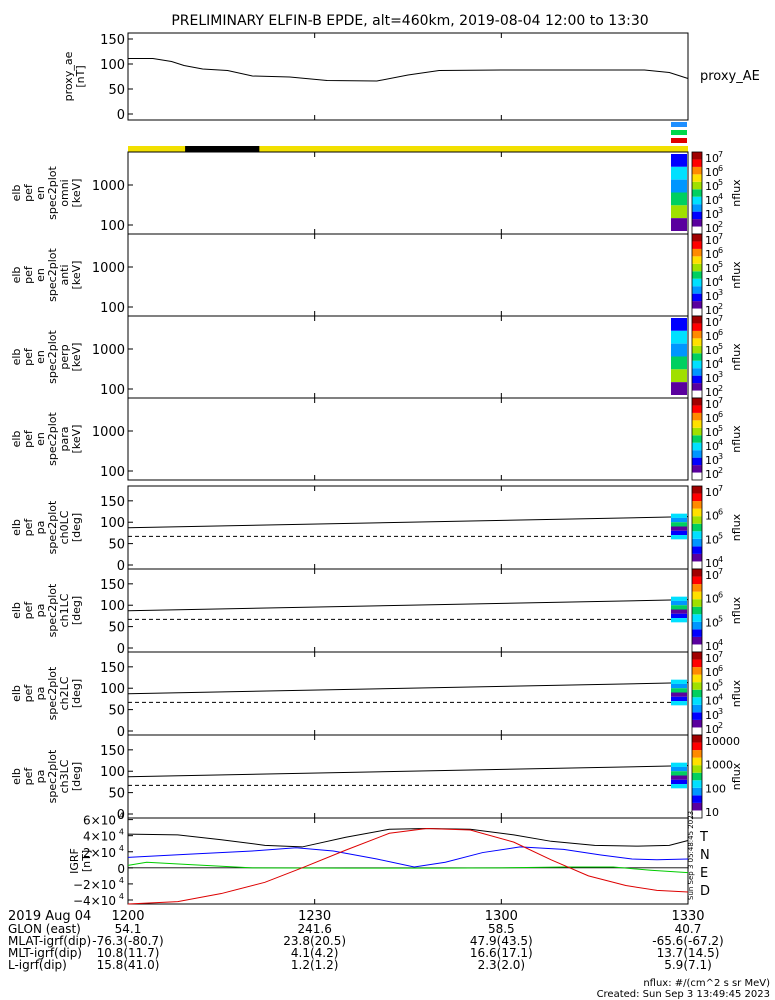 The image size is (775, 1000). I want to click on proxy-ae-right-label: proxy_AE, so click(730, 76).